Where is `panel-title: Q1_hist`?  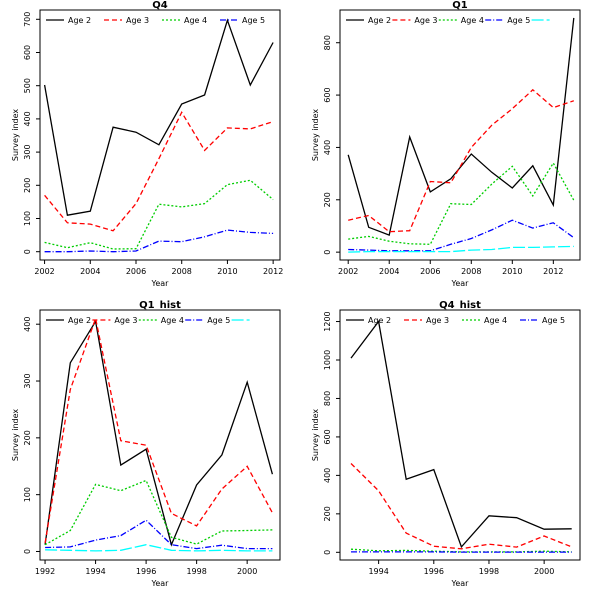 panel-title: Q1_hist is located at coordinates (160, 305).